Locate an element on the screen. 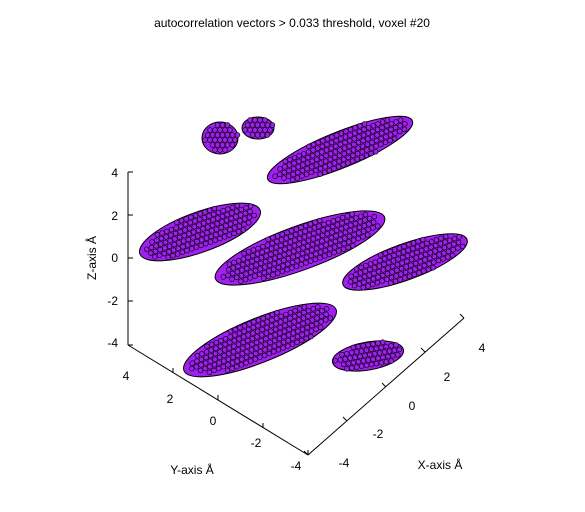 The image size is (585, 512). y-tick-label: 2 is located at coordinates (170, 399).